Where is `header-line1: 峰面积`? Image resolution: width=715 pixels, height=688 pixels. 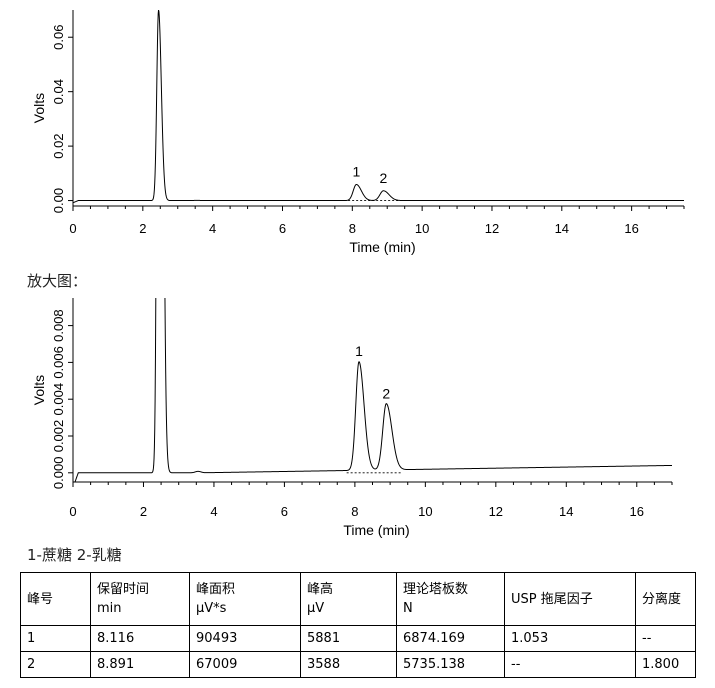 header-line1: 峰面积 is located at coordinates (216, 589).